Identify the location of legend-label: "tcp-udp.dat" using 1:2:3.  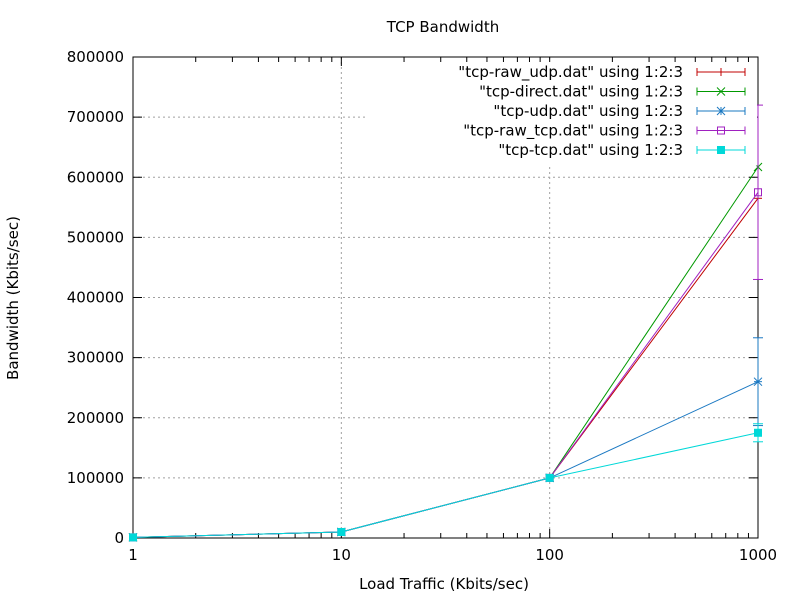
(588, 111).